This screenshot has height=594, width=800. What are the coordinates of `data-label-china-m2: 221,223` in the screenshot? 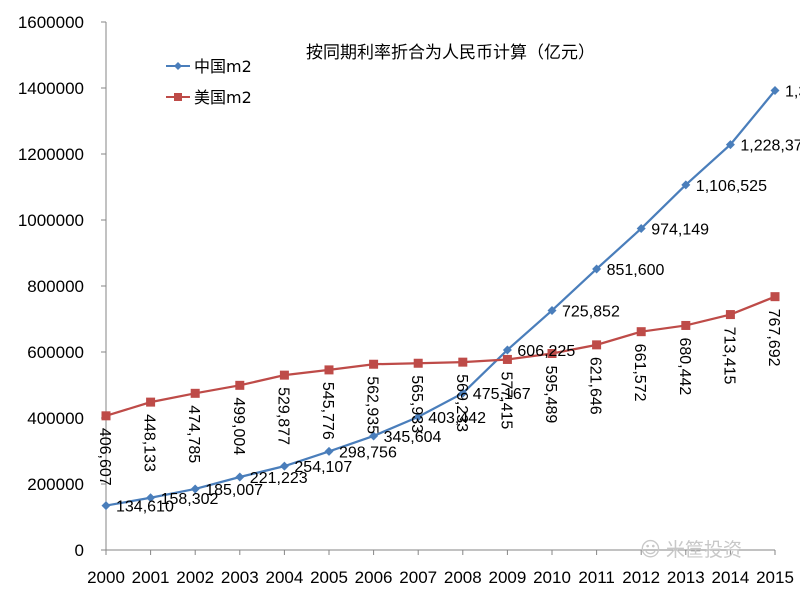 It's located at (279, 478).